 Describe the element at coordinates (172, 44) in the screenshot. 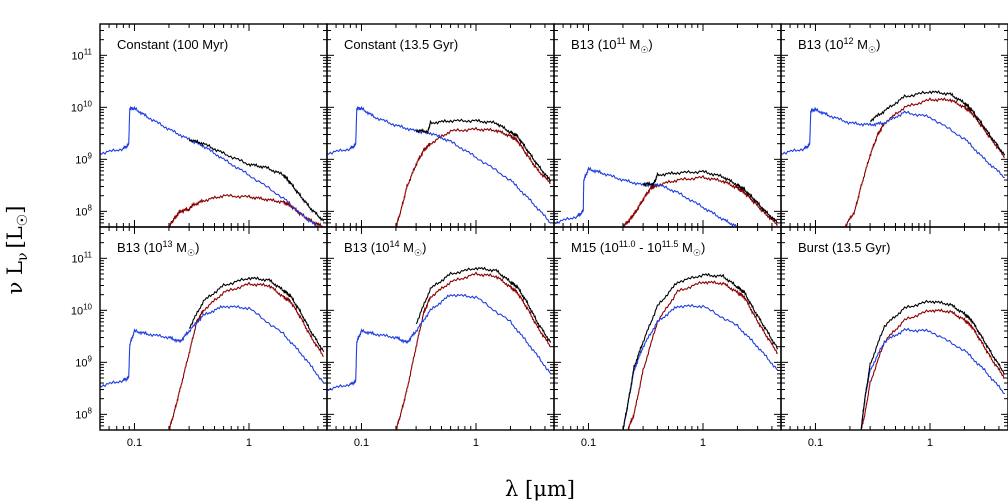

I see `panel-label: Constant (100 Myr)` at that location.